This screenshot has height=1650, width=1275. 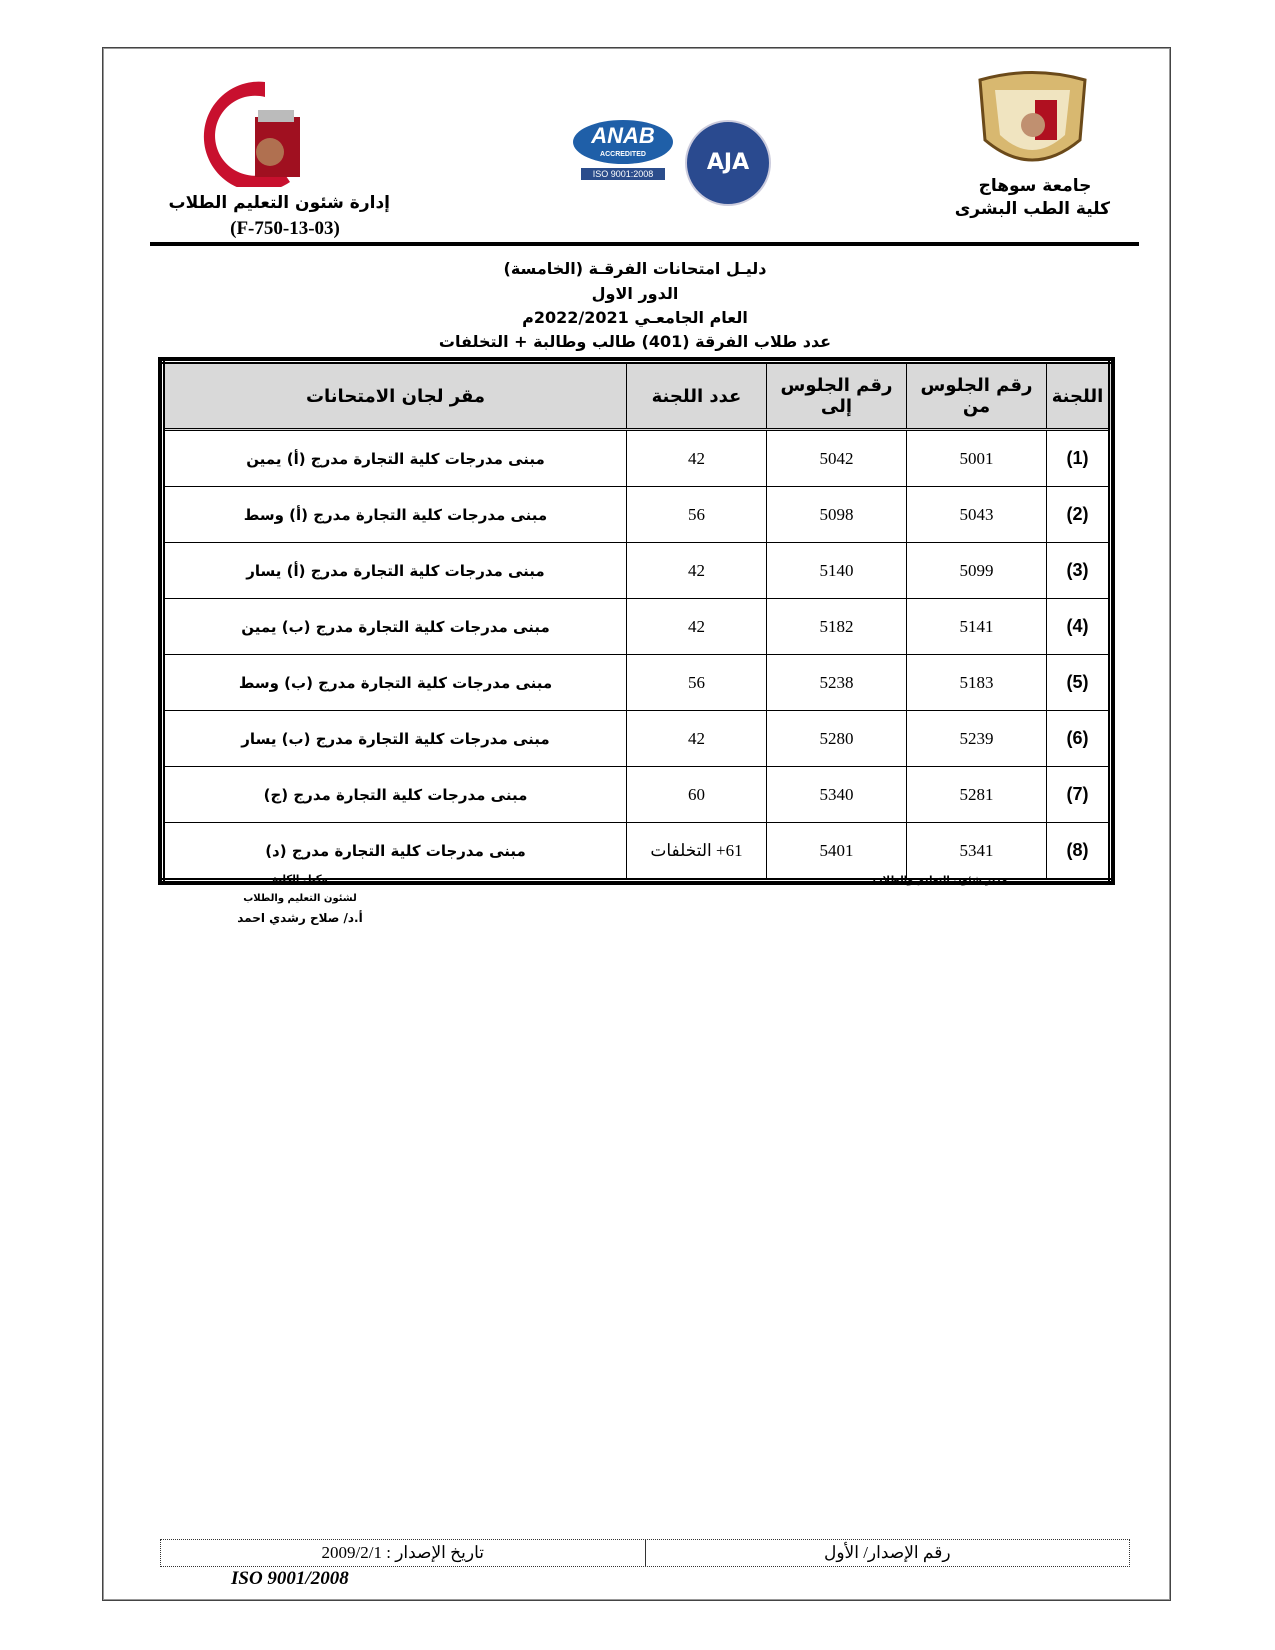 I want to click on sohag-medicine-logo, so click(x=251, y=134).